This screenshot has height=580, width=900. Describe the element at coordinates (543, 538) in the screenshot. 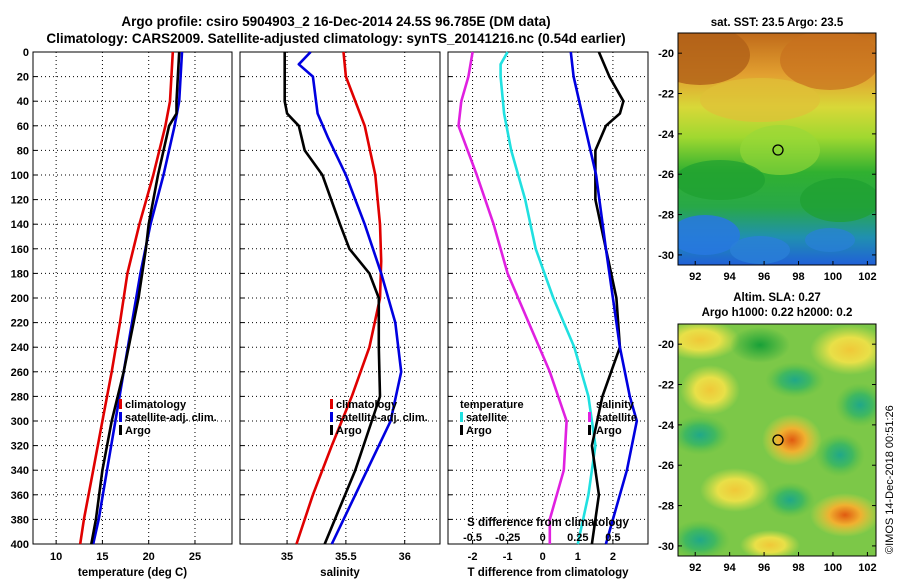

I see `x2-tick-label: 0` at that location.